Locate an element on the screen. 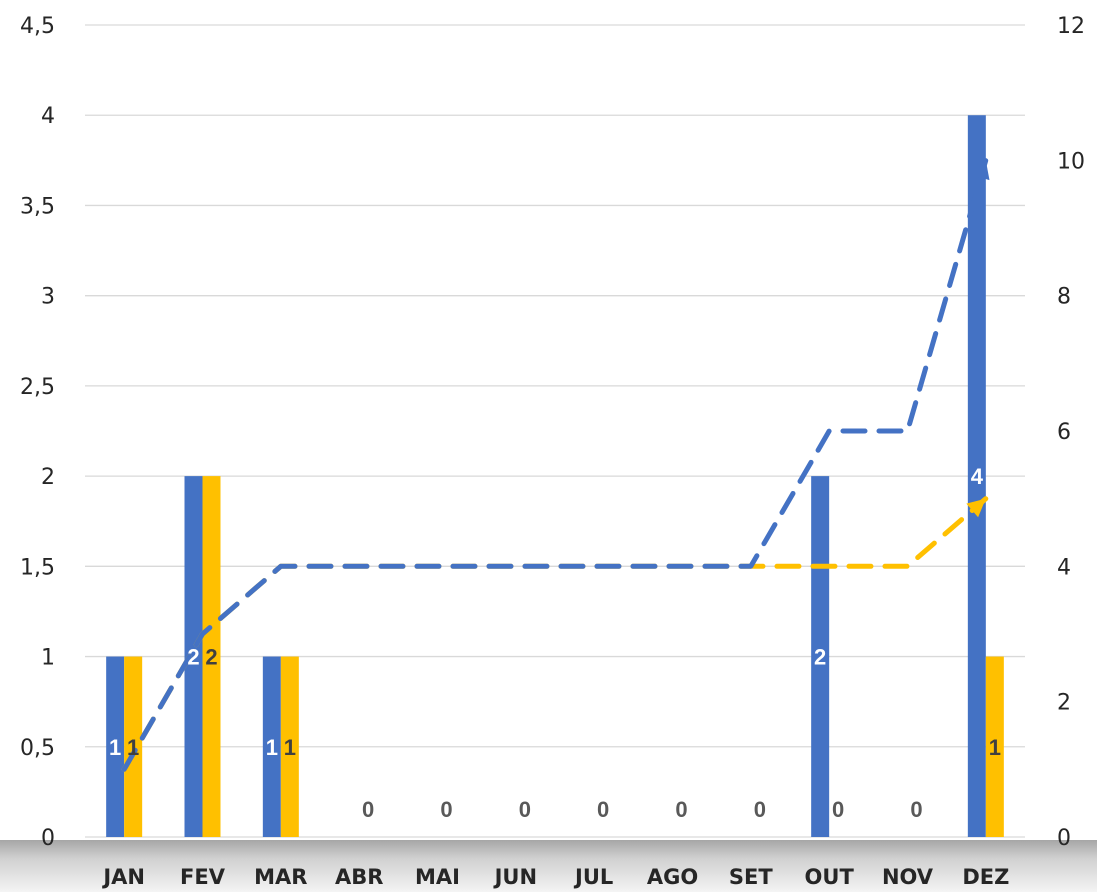 Image resolution: width=1097 pixels, height=892 pixels. category-label: JUL is located at coordinates (593, 877).